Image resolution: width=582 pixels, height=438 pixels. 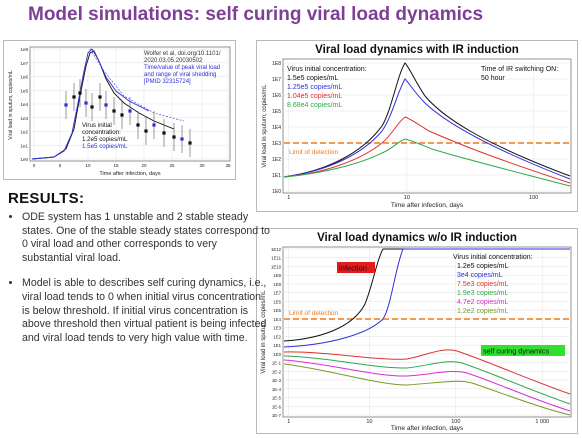 I want to click on small-curve-blue-dashed, so click(x=137, y=85).